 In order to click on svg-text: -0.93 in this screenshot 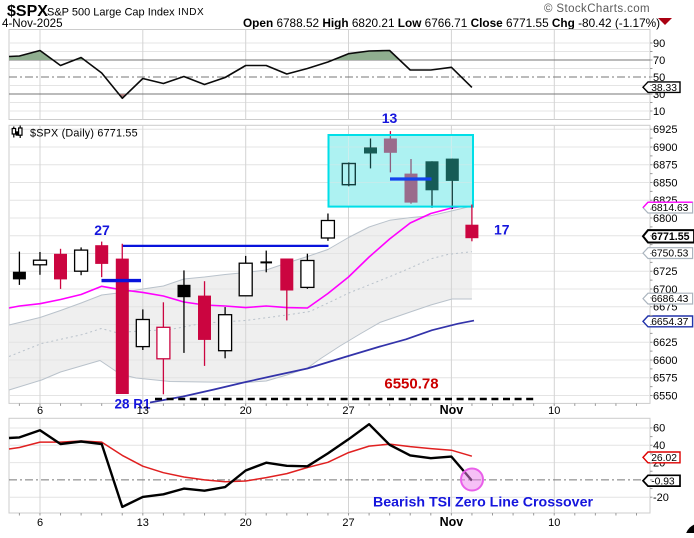, I will do `click(663, 481)`.